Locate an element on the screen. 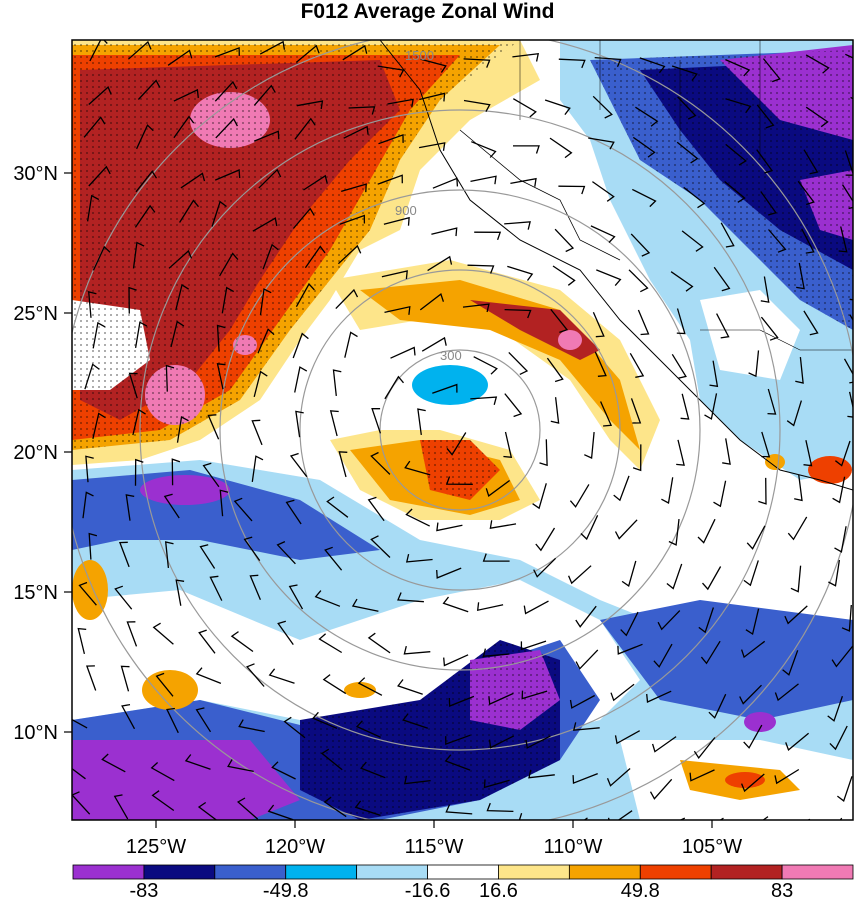 Image resolution: width=855 pixels, height=900 pixels. colorbar-label: 16.6 is located at coordinates (498, 890).